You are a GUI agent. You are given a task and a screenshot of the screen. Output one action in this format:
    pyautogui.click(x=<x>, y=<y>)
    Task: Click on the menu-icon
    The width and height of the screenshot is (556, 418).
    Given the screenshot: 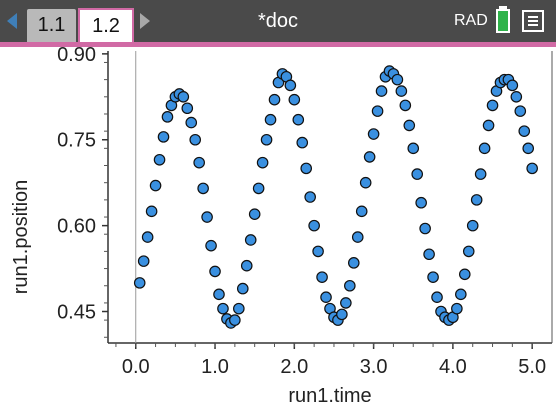 What is the action you would take?
    pyautogui.click(x=533, y=21)
    